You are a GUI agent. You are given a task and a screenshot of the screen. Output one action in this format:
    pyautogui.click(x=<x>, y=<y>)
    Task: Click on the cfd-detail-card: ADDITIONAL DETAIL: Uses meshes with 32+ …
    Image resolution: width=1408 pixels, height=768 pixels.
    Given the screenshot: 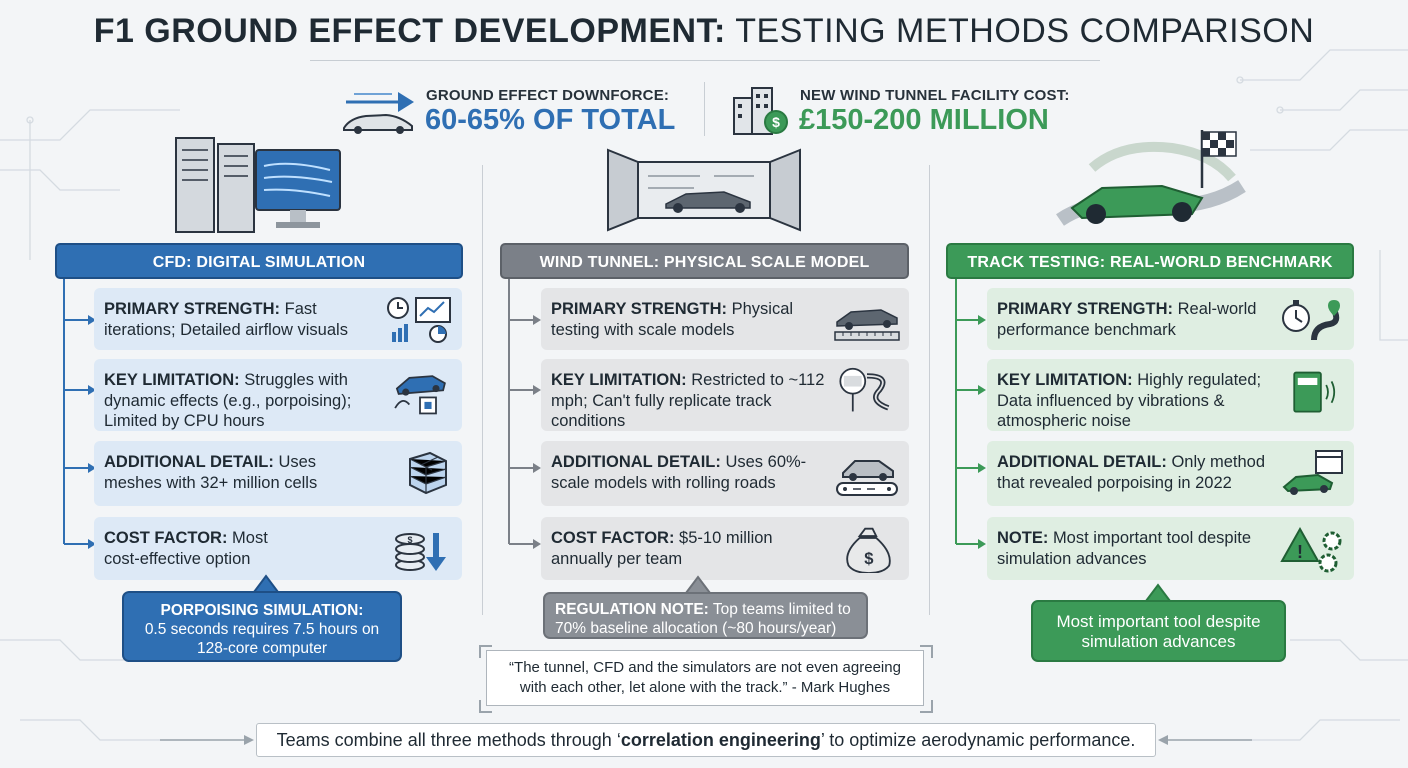 What is the action you would take?
    pyautogui.click(x=278, y=473)
    